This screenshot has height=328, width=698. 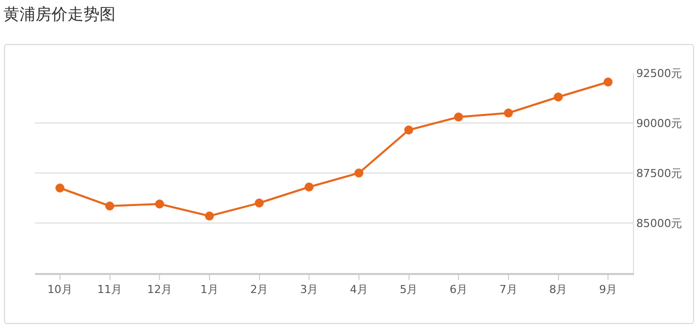 What do you see at coordinates (558, 289) in the screenshot?
I see `x-tick-label: 8月` at bounding box center [558, 289].